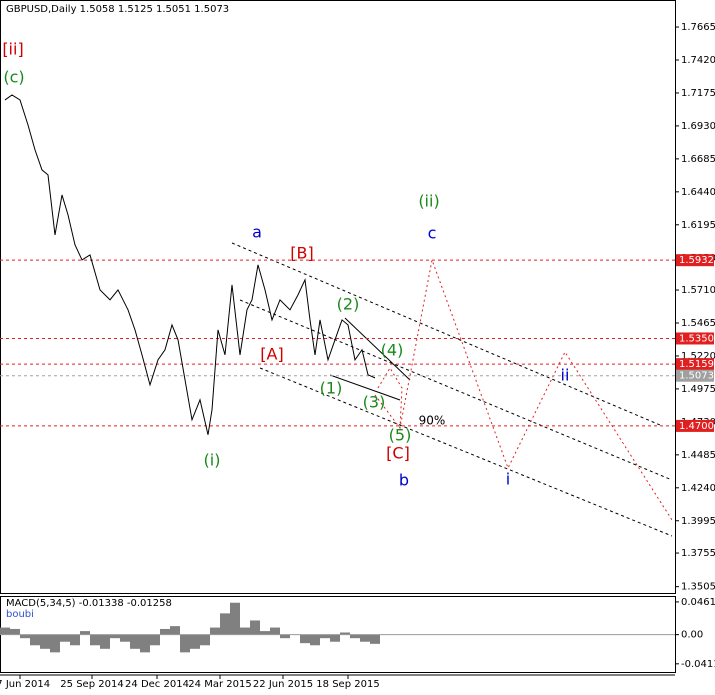 This screenshot has height=695, width=715. I want to click on wave-label: (4), so click(392, 350).